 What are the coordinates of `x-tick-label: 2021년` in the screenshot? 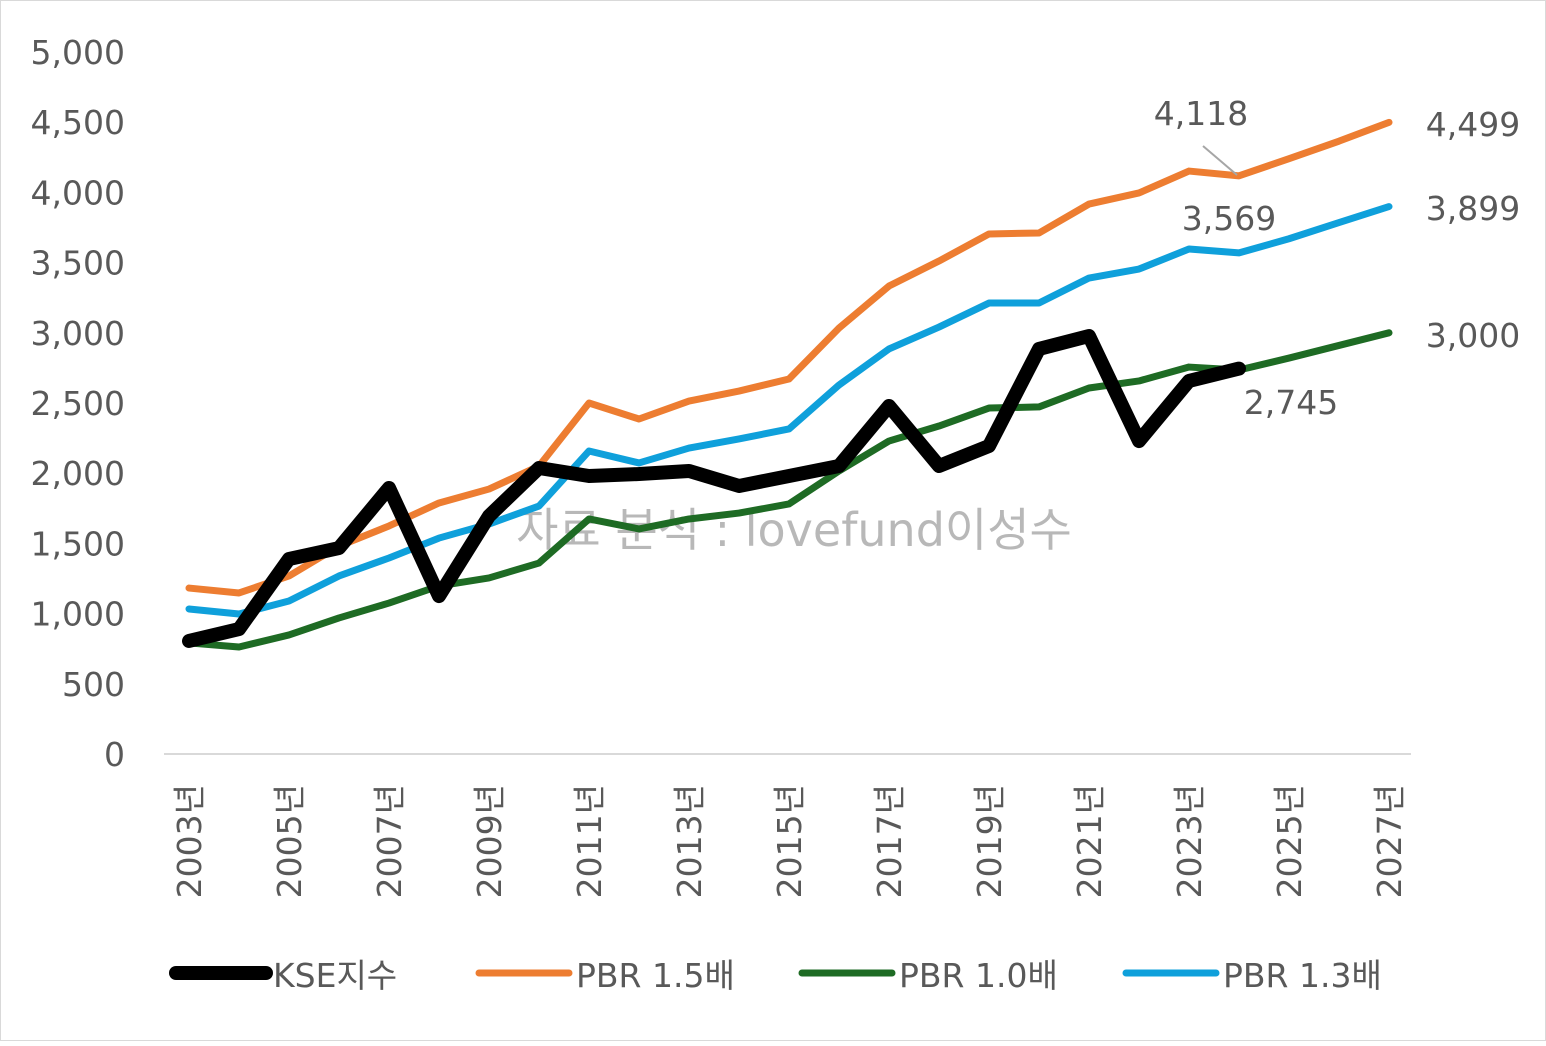 It's located at (1089, 841).